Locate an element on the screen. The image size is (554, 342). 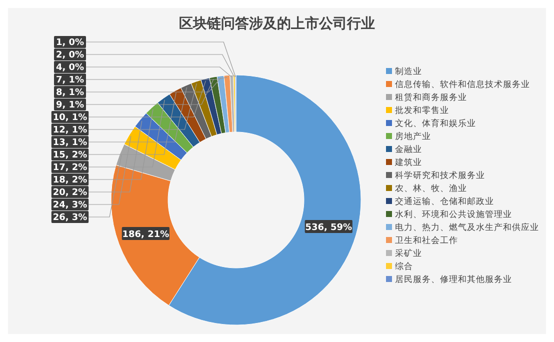
legend-label: 房地产业 is located at coordinates (413, 136).